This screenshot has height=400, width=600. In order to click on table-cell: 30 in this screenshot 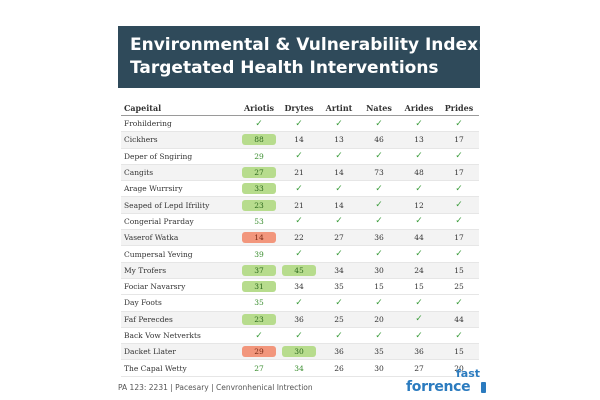, I will do `click(379, 270)`.